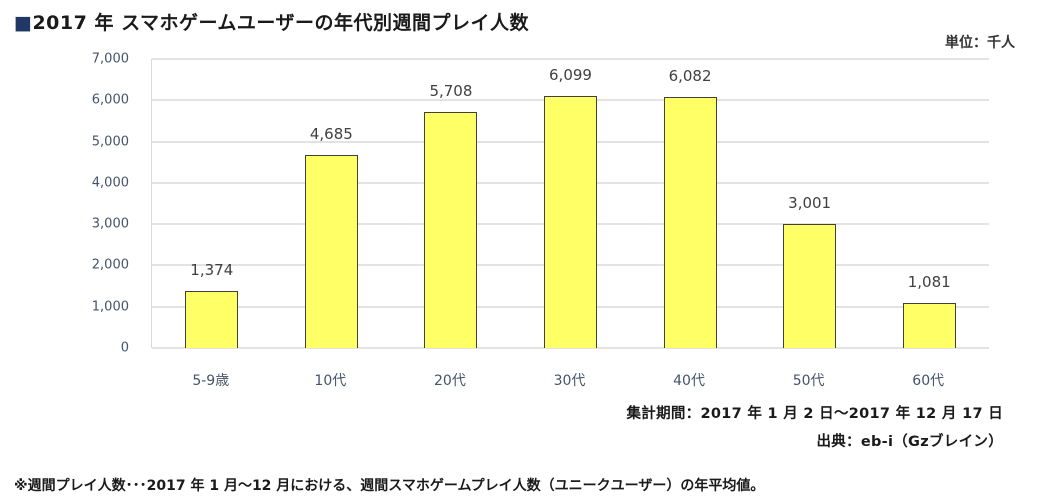  Describe the element at coordinates (929, 282) in the screenshot. I see `bar-value-label: 1,081` at that location.